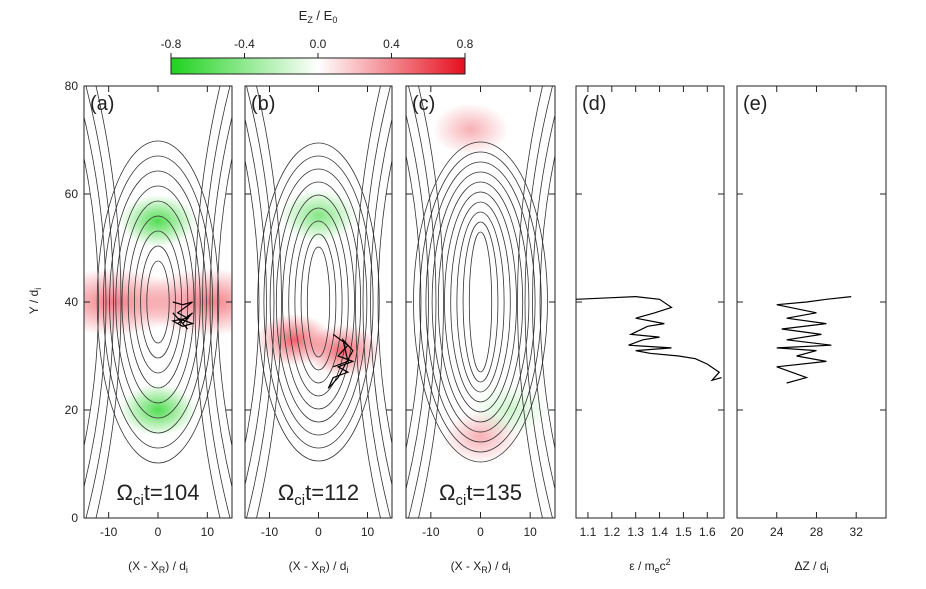 The width and height of the screenshot is (926, 589). Describe the element at coordinates (72, 302) in the screenshot. I see `y-tick-label: 40` at that location.